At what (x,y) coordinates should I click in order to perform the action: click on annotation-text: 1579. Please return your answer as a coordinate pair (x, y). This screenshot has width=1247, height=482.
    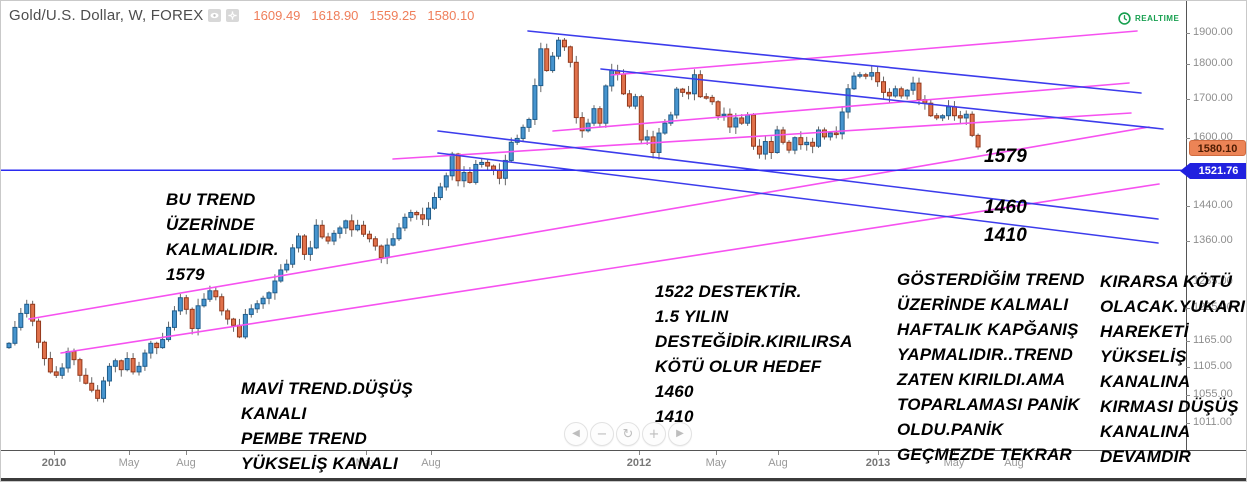
    Looking at the image, I should click on (1006, 156).